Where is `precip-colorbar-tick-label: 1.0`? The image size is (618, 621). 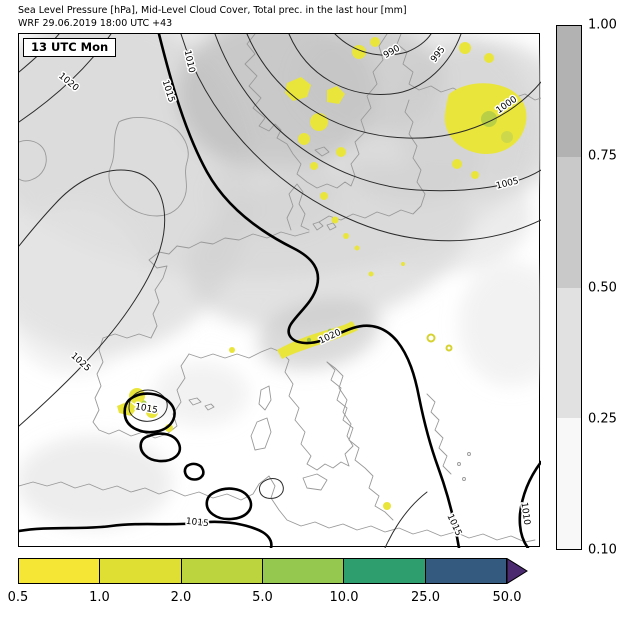 precip-colorbar-tick-label: 1.0 is located at coordinates (99, 597).